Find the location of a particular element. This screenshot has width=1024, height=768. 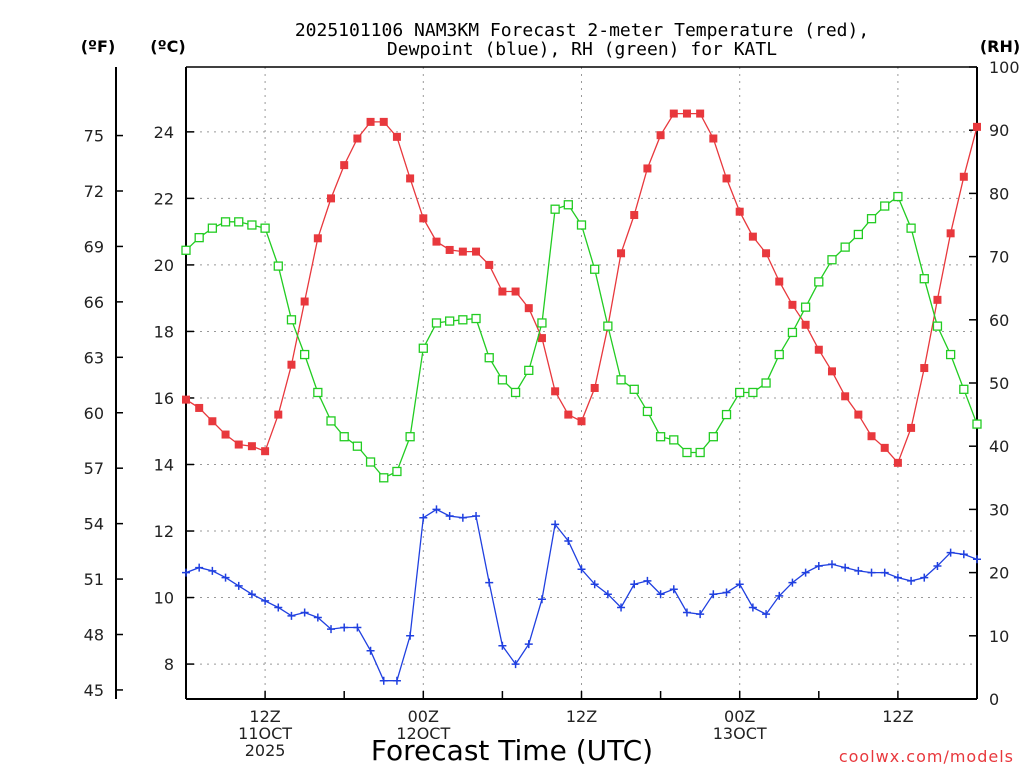

rh-tick-label-80: 80 is located at coordinates (999, 193).